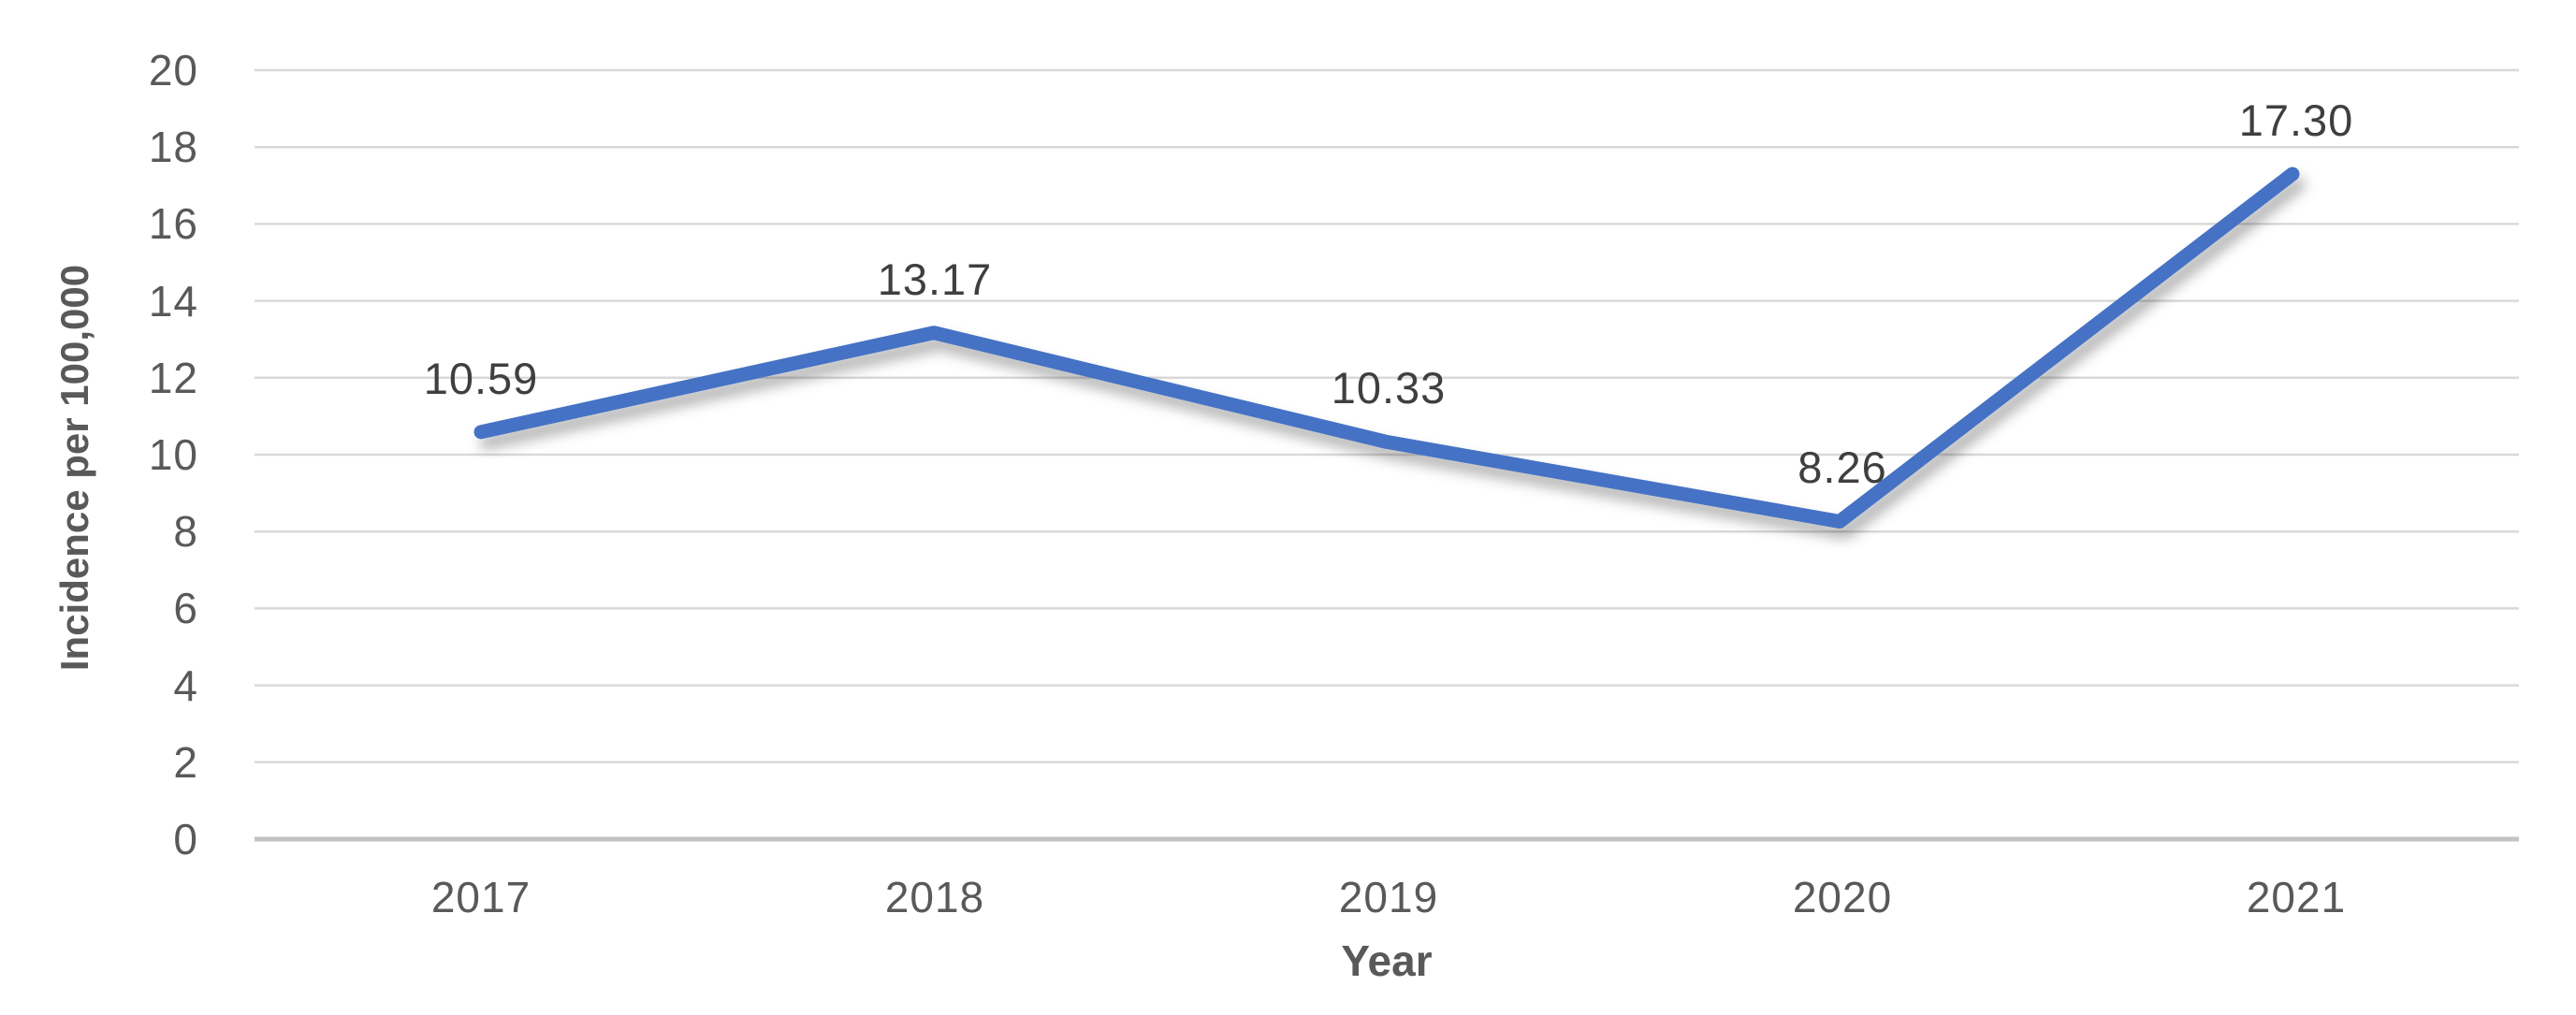 This screenshot has width=2576, height=1015. I want to click on y-tick-label: 12, so click(173, 378).